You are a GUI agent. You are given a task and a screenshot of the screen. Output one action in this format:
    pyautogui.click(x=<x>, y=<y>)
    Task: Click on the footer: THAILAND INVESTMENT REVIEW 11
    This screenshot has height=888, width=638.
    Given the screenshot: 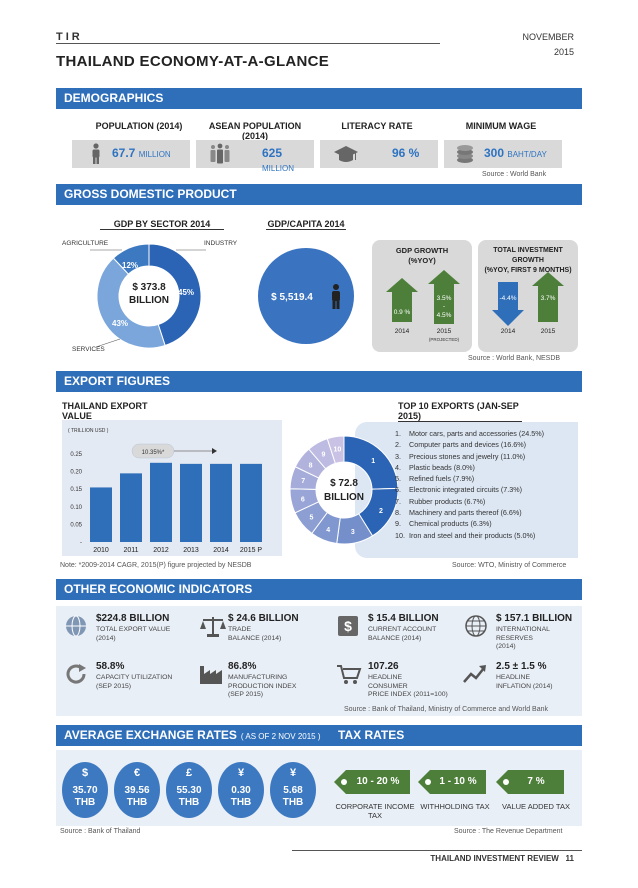 What is the action you would take?
    pyautogui.click(x=502, y=858)
    